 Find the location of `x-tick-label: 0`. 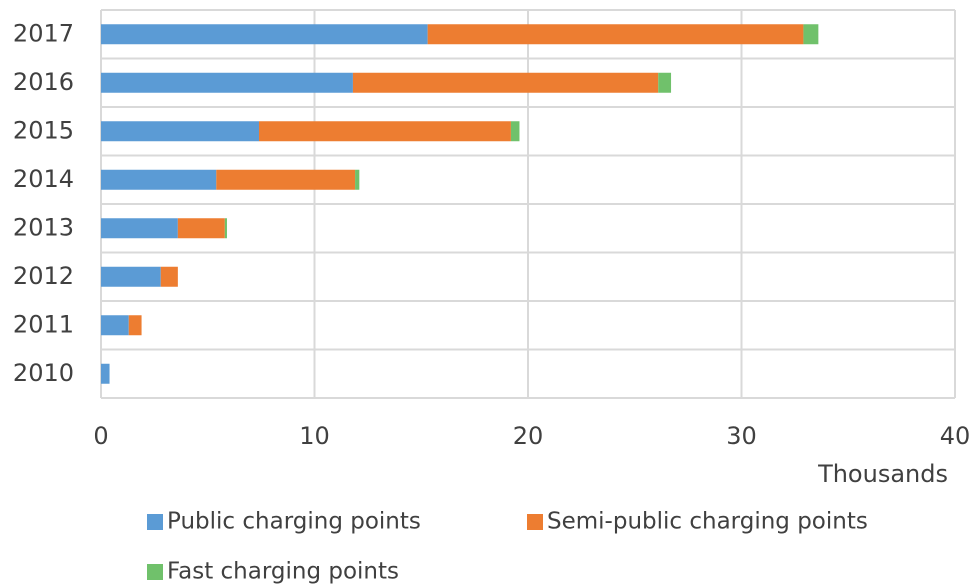

x-tick-label: 0 is located at coordinates (100, 436).